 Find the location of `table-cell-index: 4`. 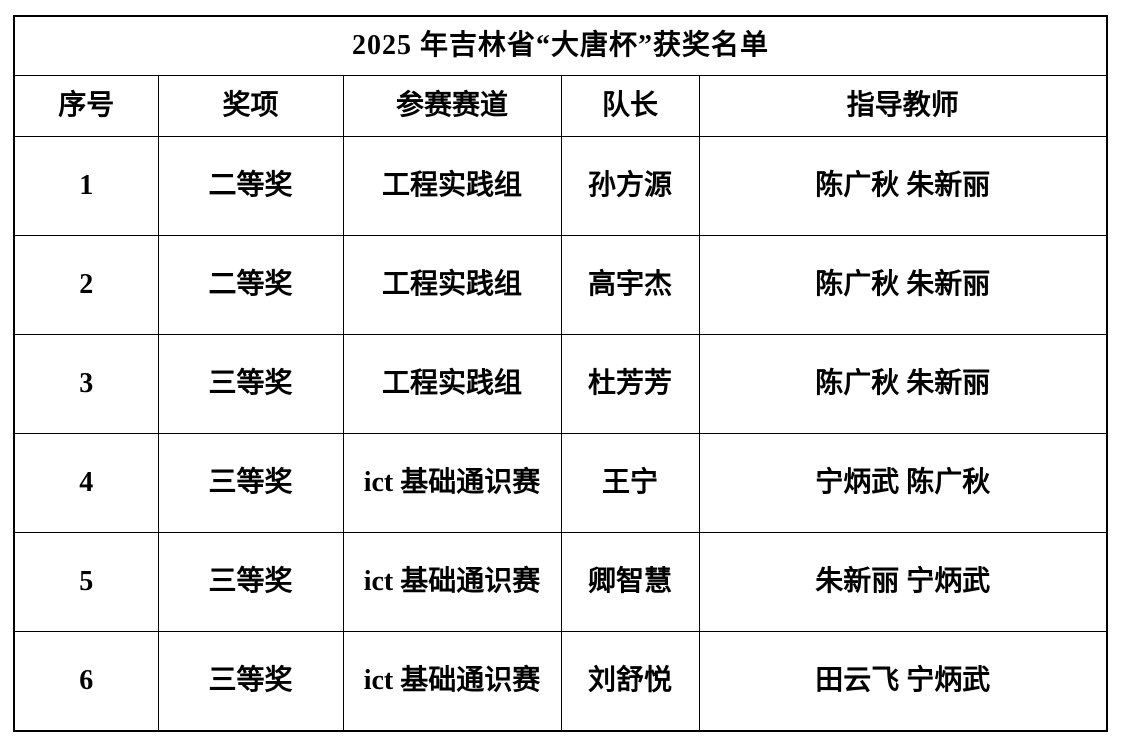

table-cell-index: 4 is located at coordinates (86, 483).